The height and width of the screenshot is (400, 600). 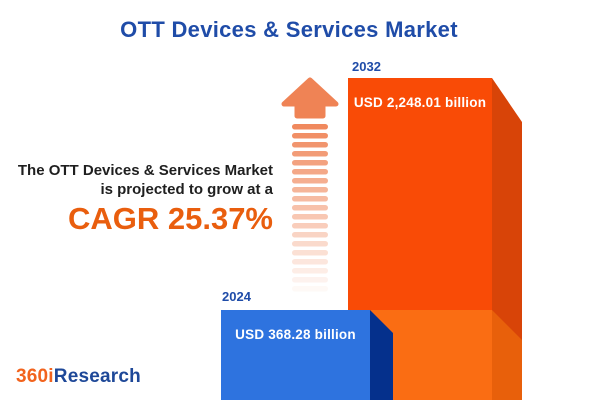 I want to click on brand-logo-prefix: 360i, so click(x=35, y=376).